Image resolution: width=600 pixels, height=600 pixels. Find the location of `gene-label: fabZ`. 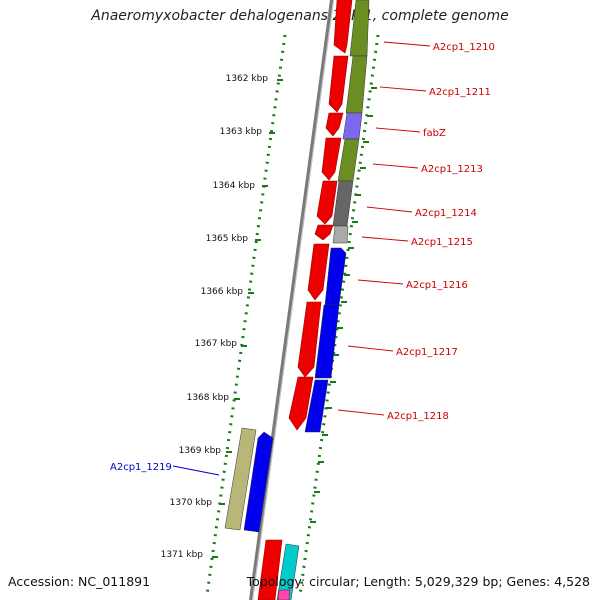

gene-label: fabZ is located at coordinates (434, 133).